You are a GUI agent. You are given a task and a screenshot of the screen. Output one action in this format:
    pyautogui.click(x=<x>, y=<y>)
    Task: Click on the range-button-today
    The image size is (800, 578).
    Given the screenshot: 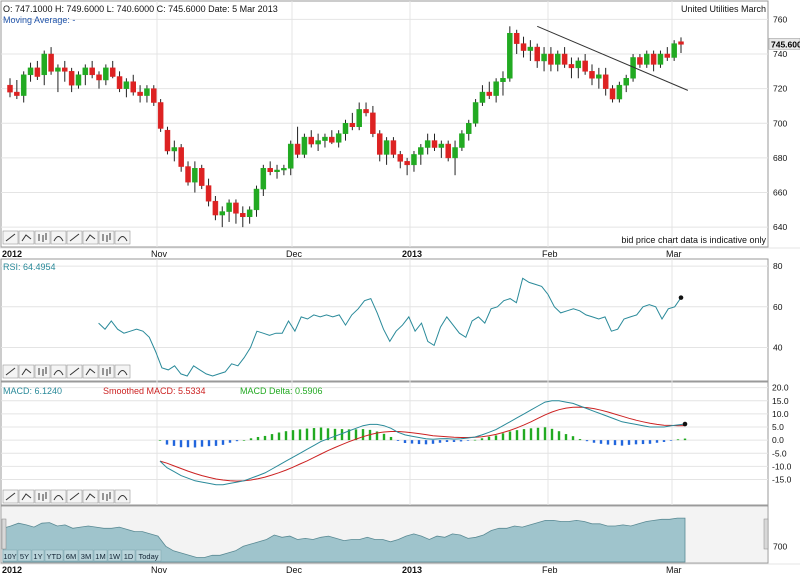 What is the action you would take?
    pyautogui.click(x=148, y=555)
    